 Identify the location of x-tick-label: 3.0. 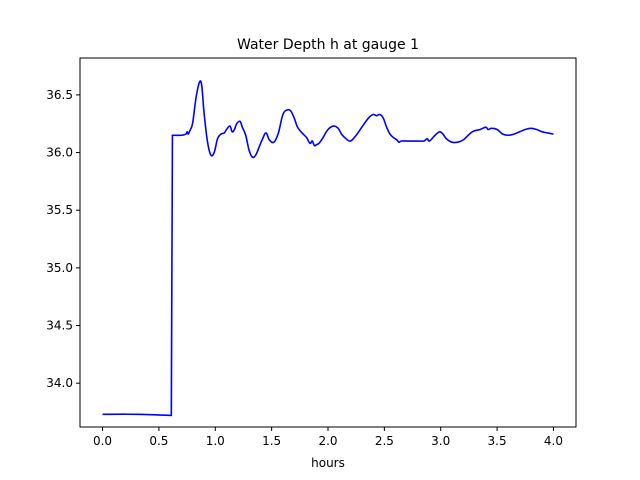
(440, 441).